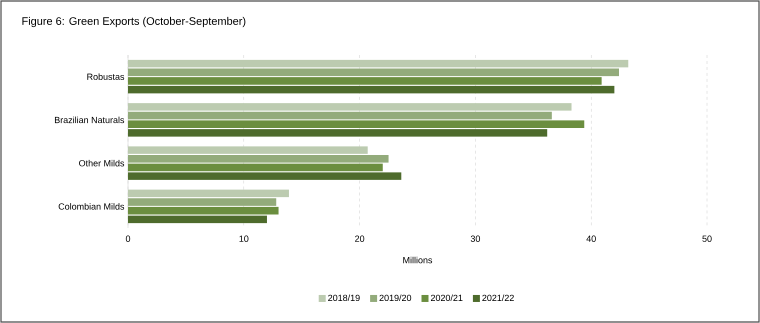  Describe the element at coordinates (475, 239) in the screenshot. I see `x-tick-label: 30` at that location.